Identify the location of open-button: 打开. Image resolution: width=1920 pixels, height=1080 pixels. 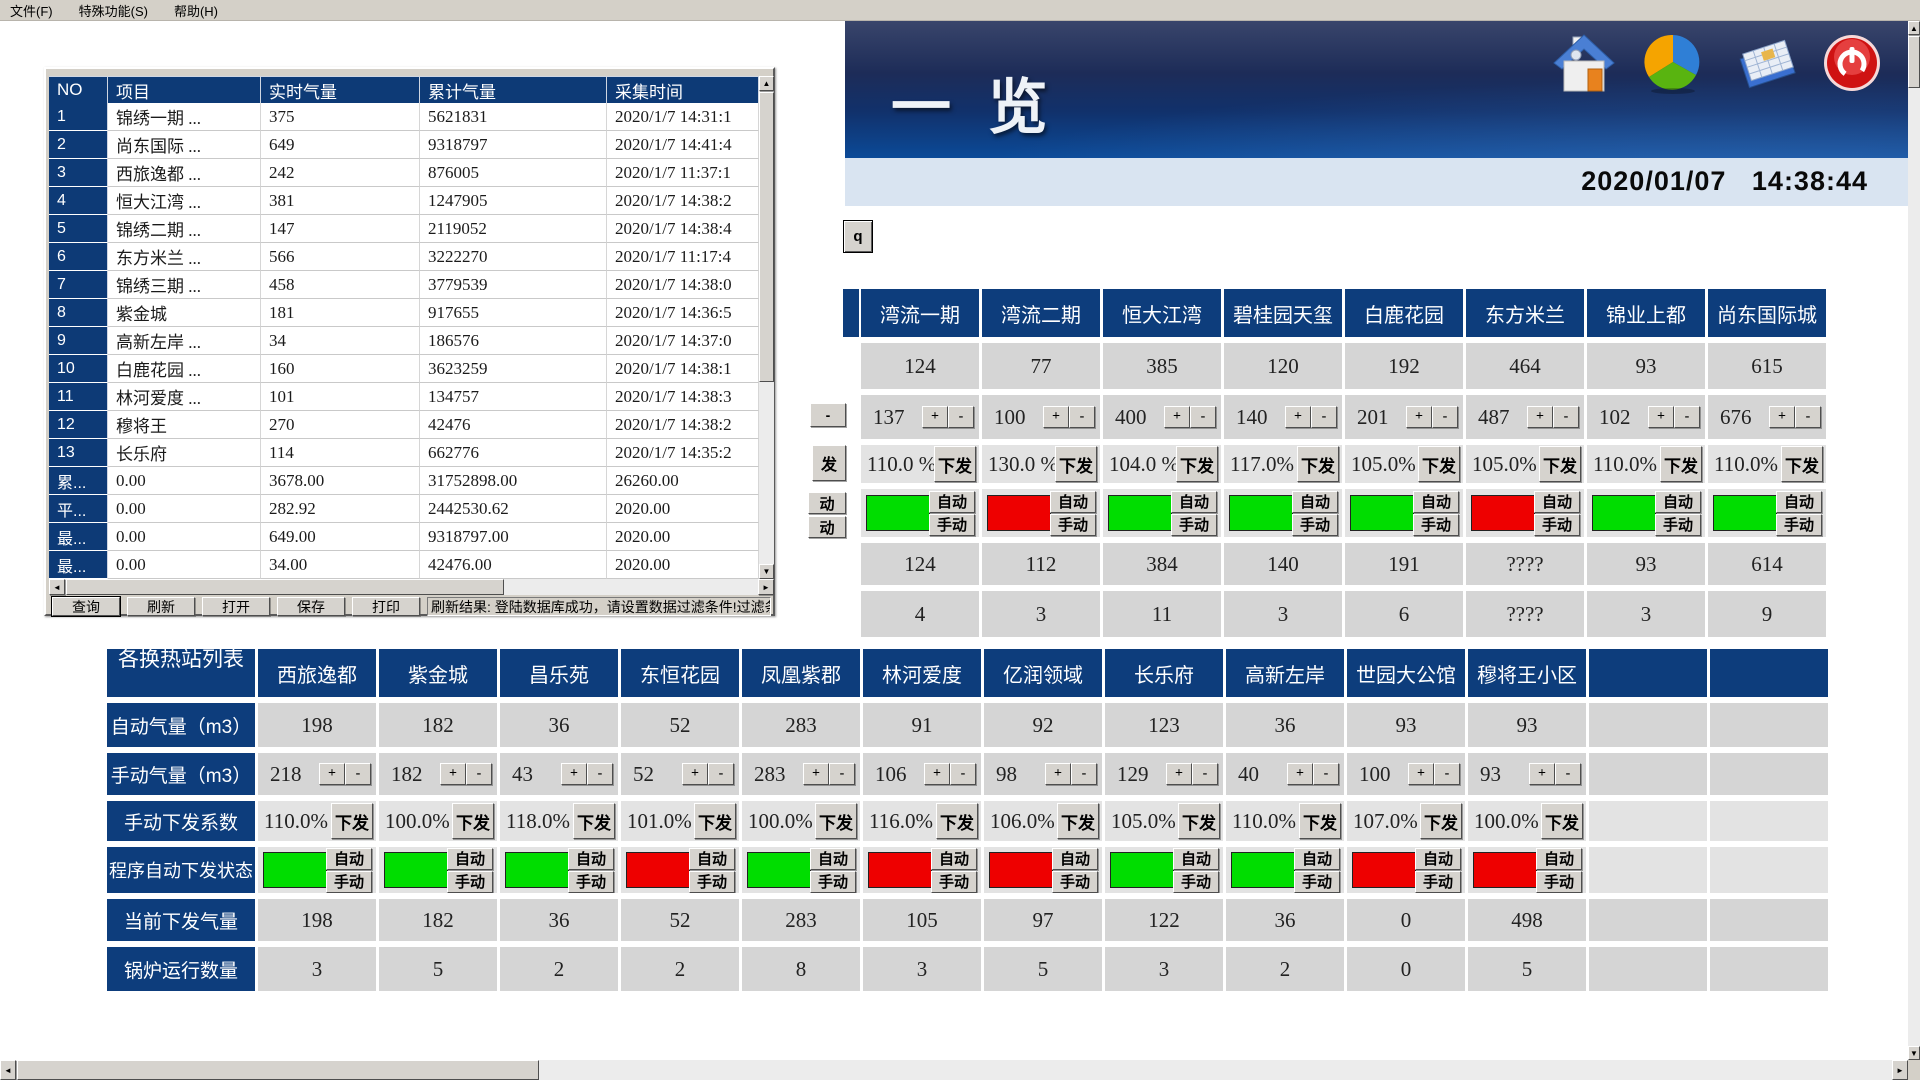
(236, 606).